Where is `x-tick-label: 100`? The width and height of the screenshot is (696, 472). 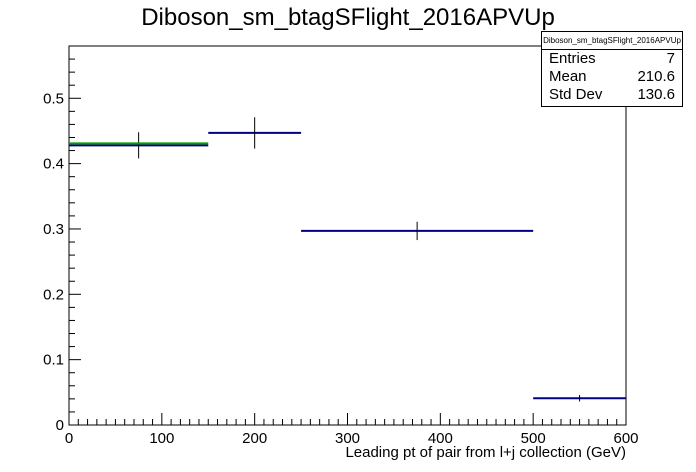
x-tick-label: 100 is located at coordinates (161, 438).